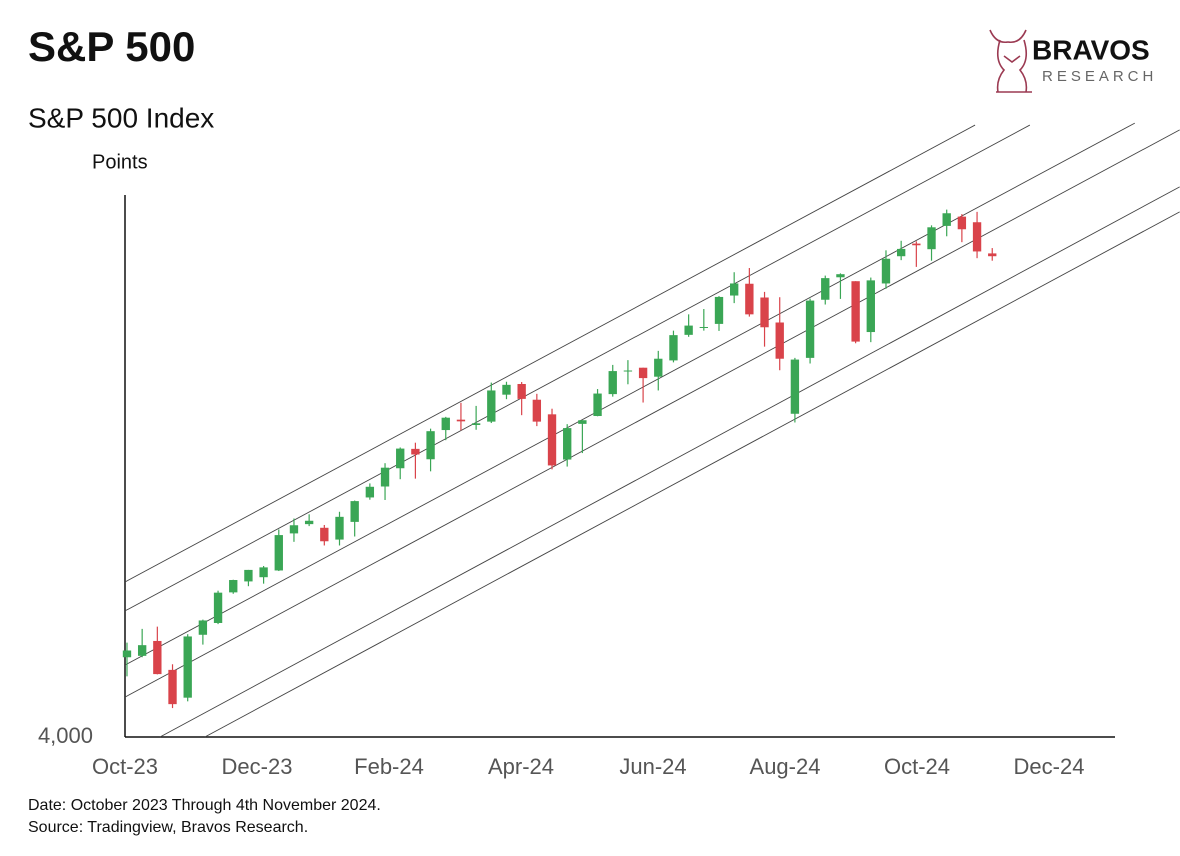 Image resolution: width=1180 pixels, height=856 pixels. I want to click on x-tick-label: Aug-24, so click(785, 766).